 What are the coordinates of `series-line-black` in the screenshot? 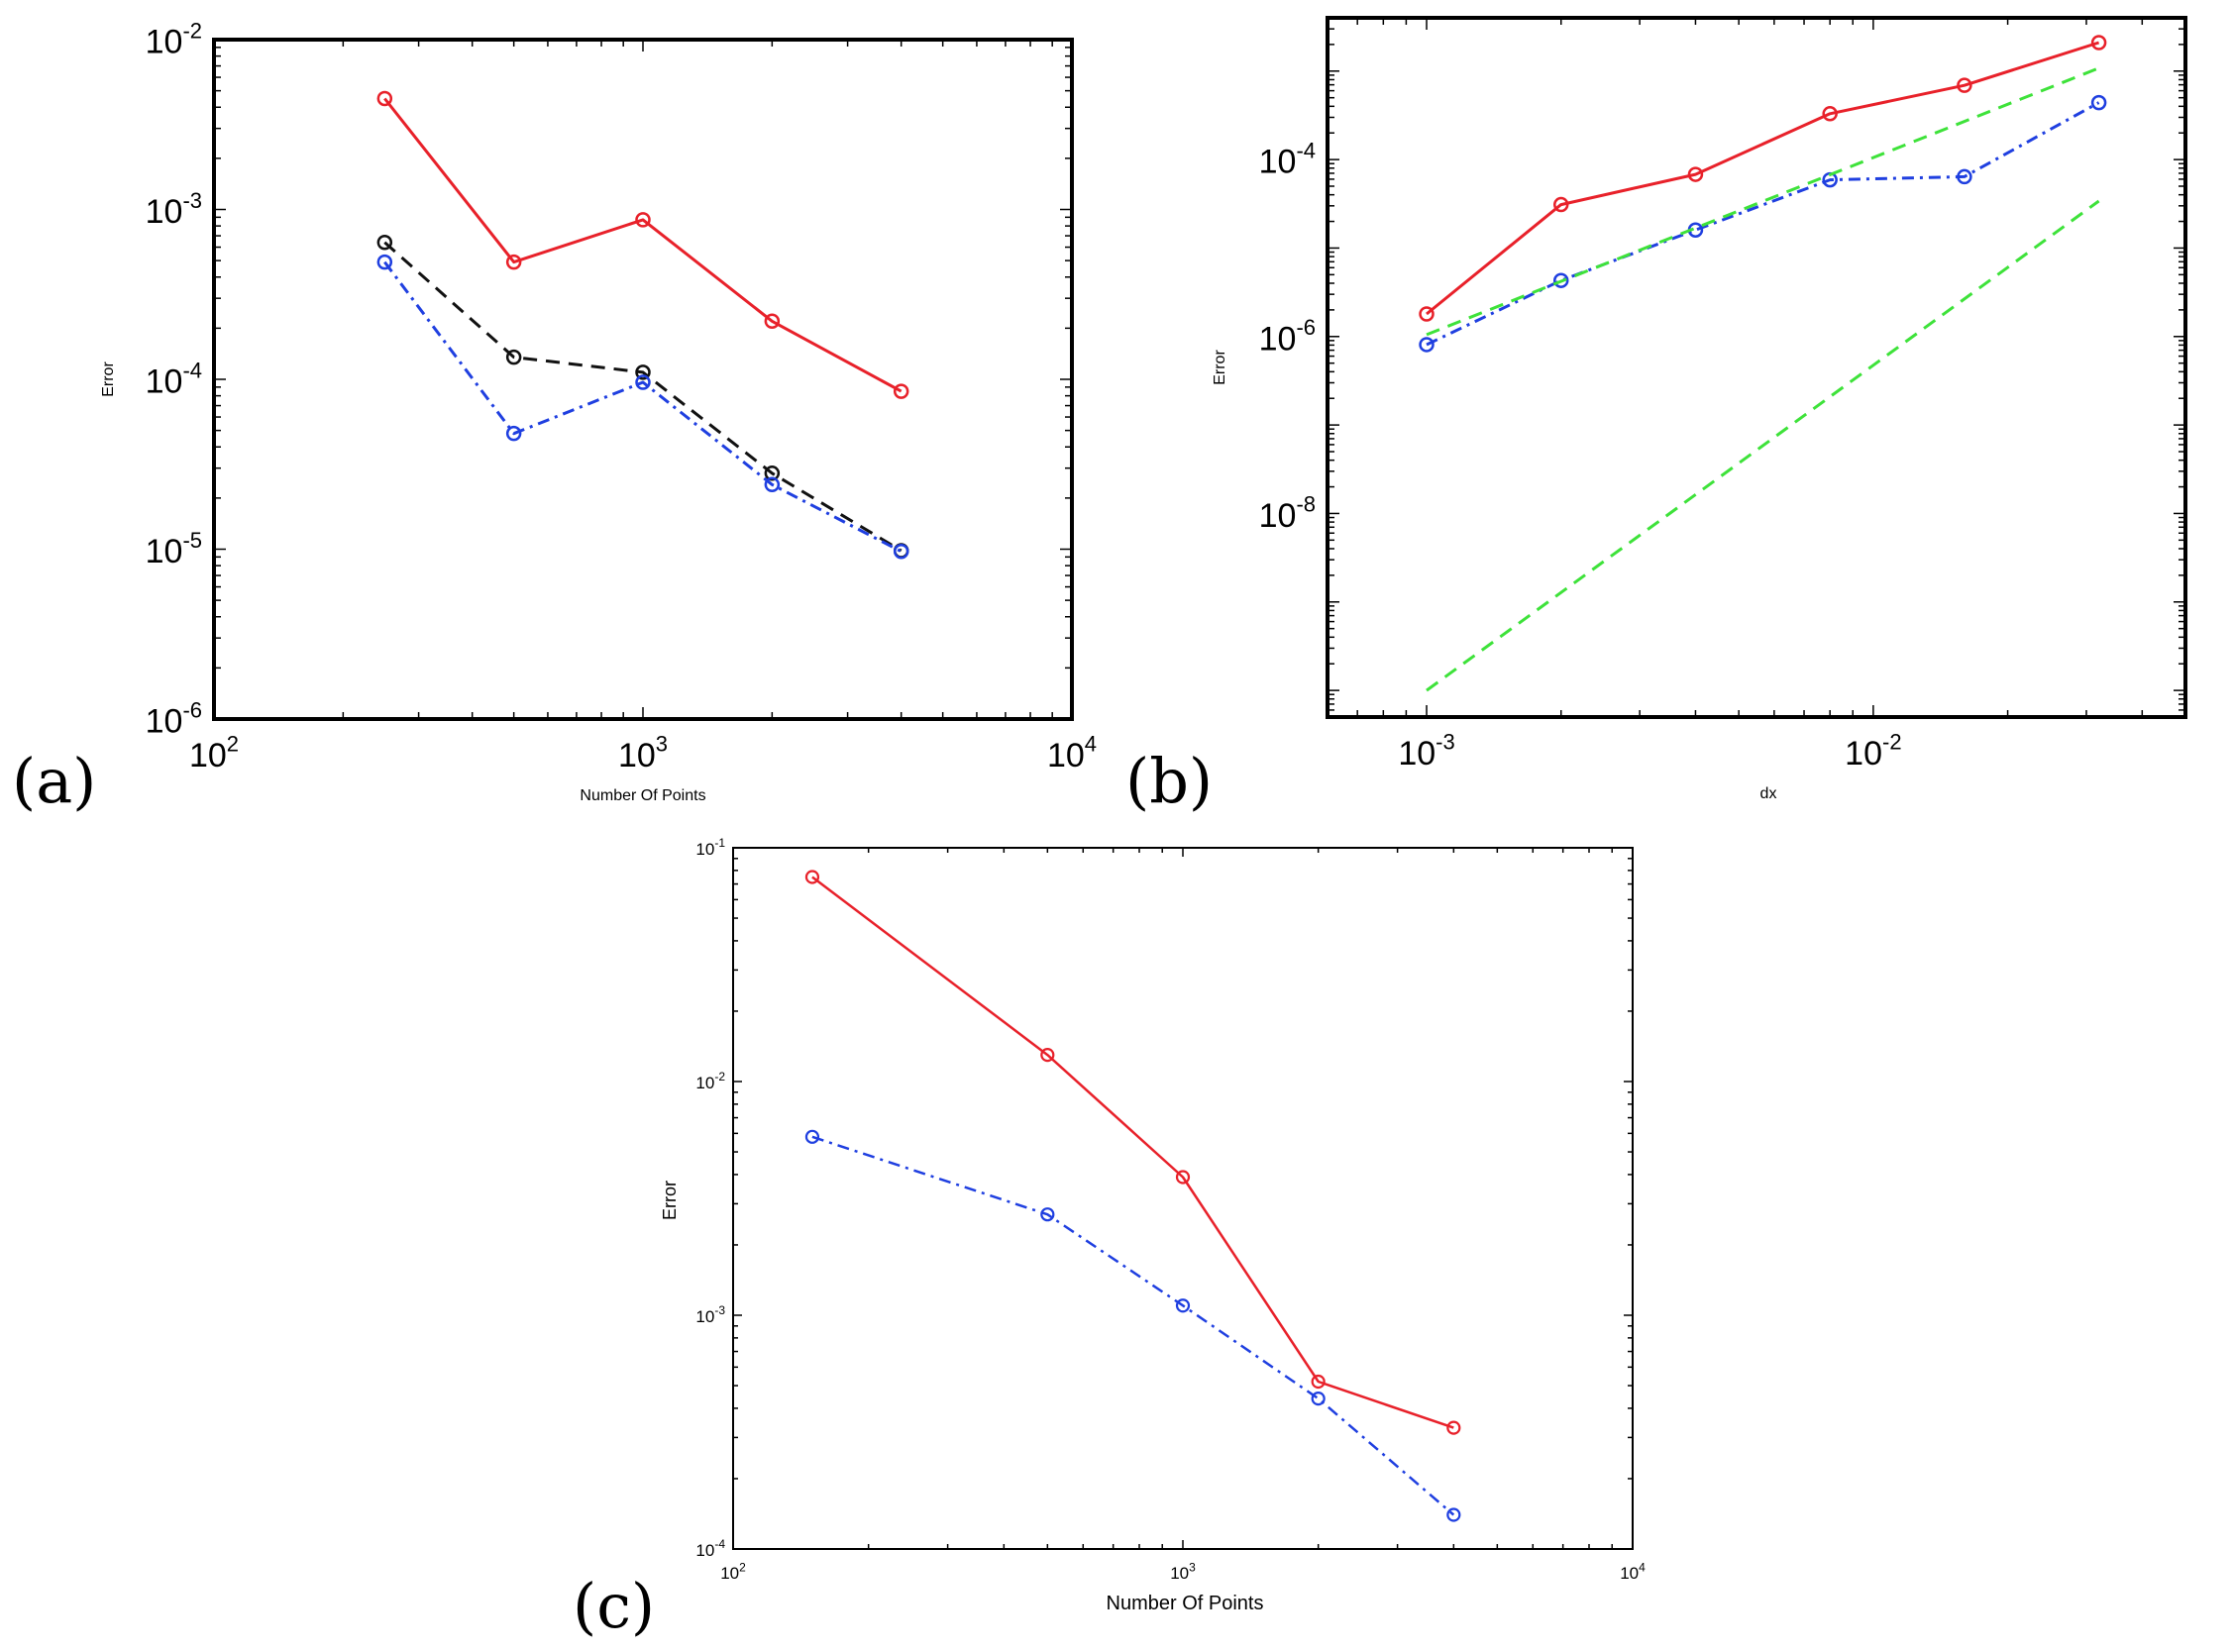 It's located at (643, 397).